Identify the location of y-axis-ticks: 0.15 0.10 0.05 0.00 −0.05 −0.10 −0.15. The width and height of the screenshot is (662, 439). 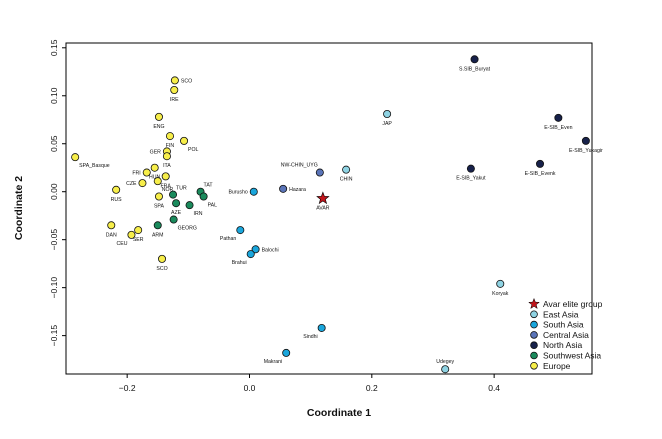
(57, 192).